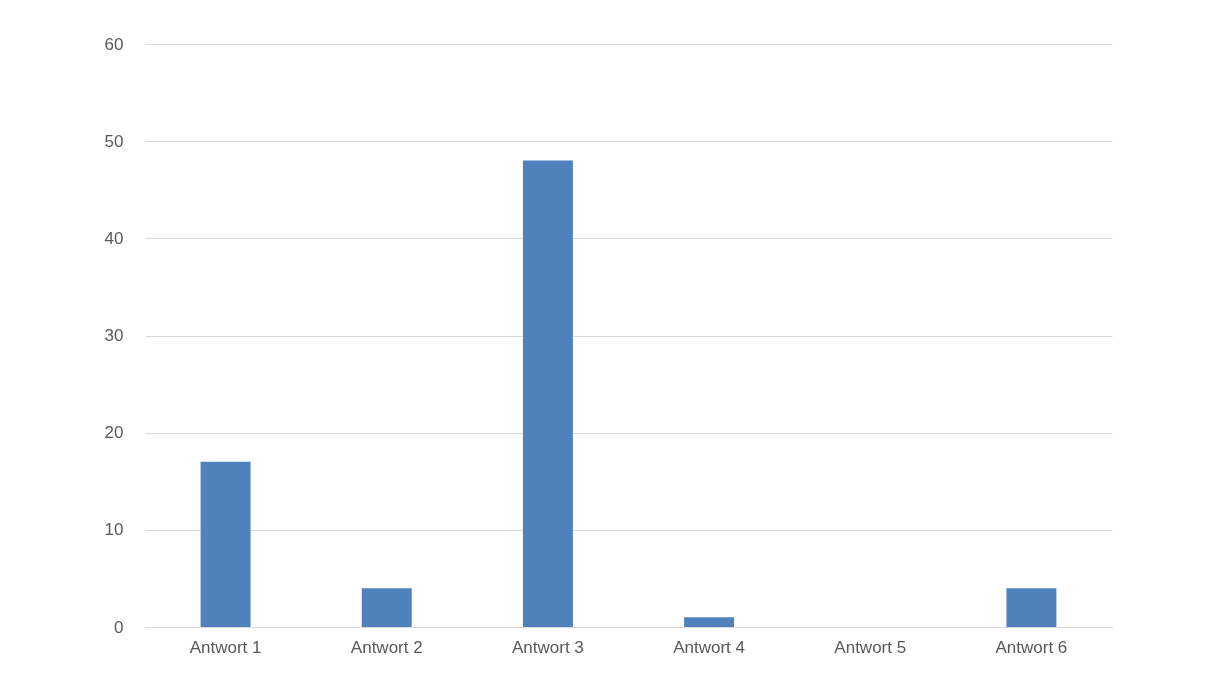 This screenshot has height=693, width=1213. I want to click on y-tick-label: 40, so click(114, 238).